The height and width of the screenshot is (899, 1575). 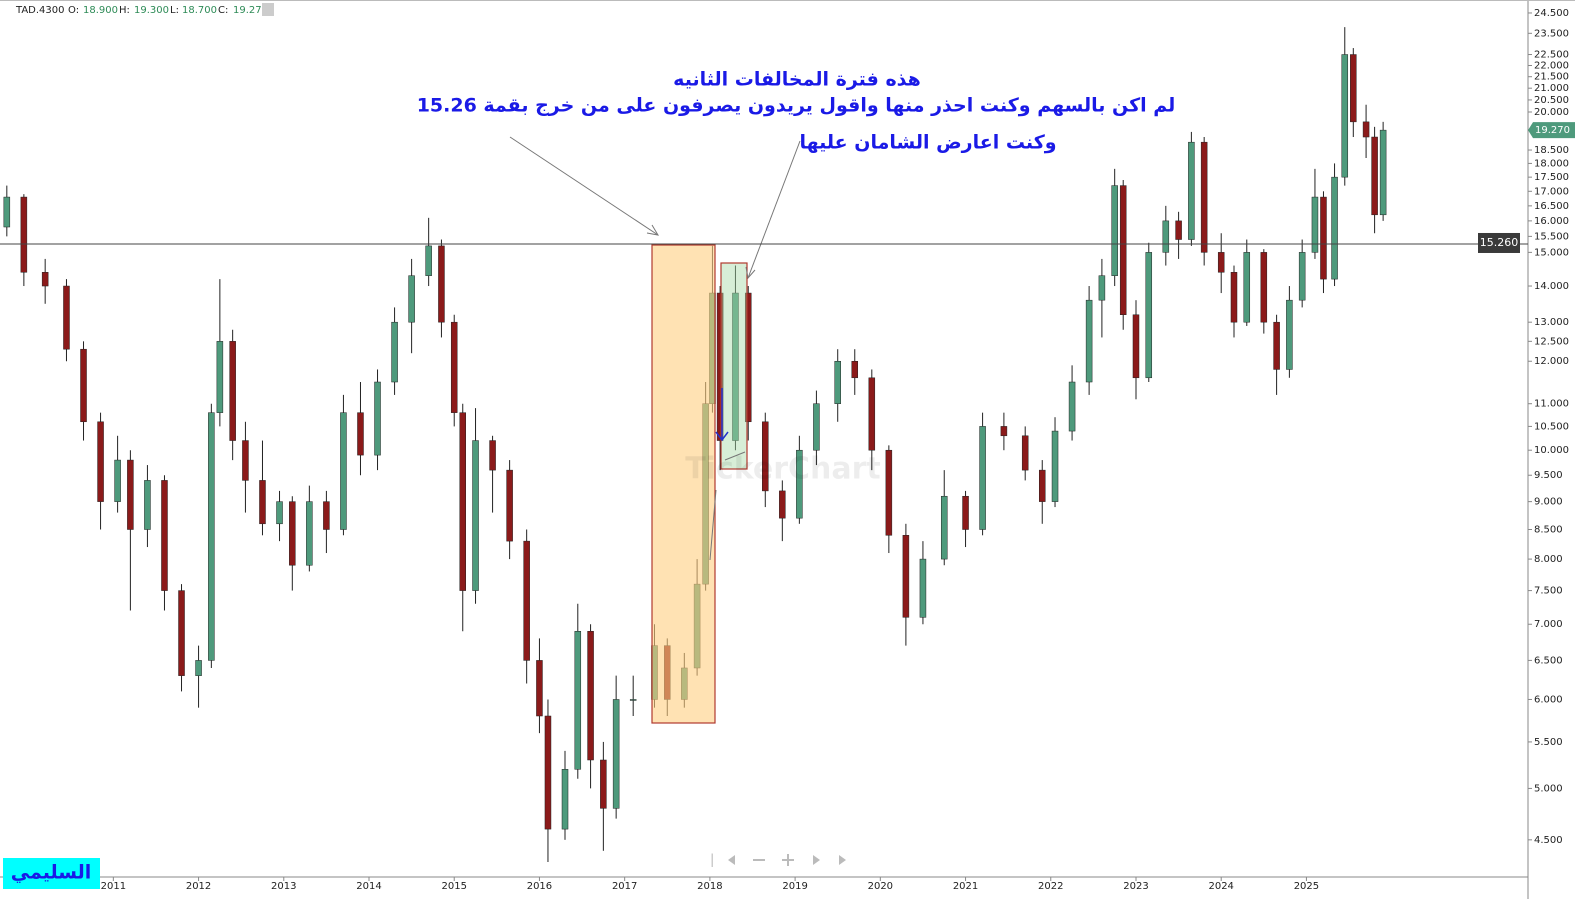 What do you see at coordinates (783, 469) in the screenshot?
I see `watermark: TickerChart` at bounding box center [783, 469].